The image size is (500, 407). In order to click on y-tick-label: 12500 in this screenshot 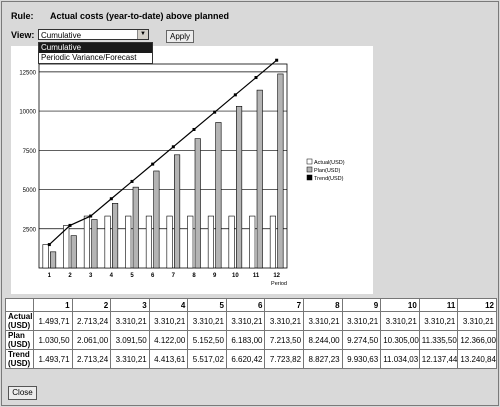, I will do `click(27, 73)`.